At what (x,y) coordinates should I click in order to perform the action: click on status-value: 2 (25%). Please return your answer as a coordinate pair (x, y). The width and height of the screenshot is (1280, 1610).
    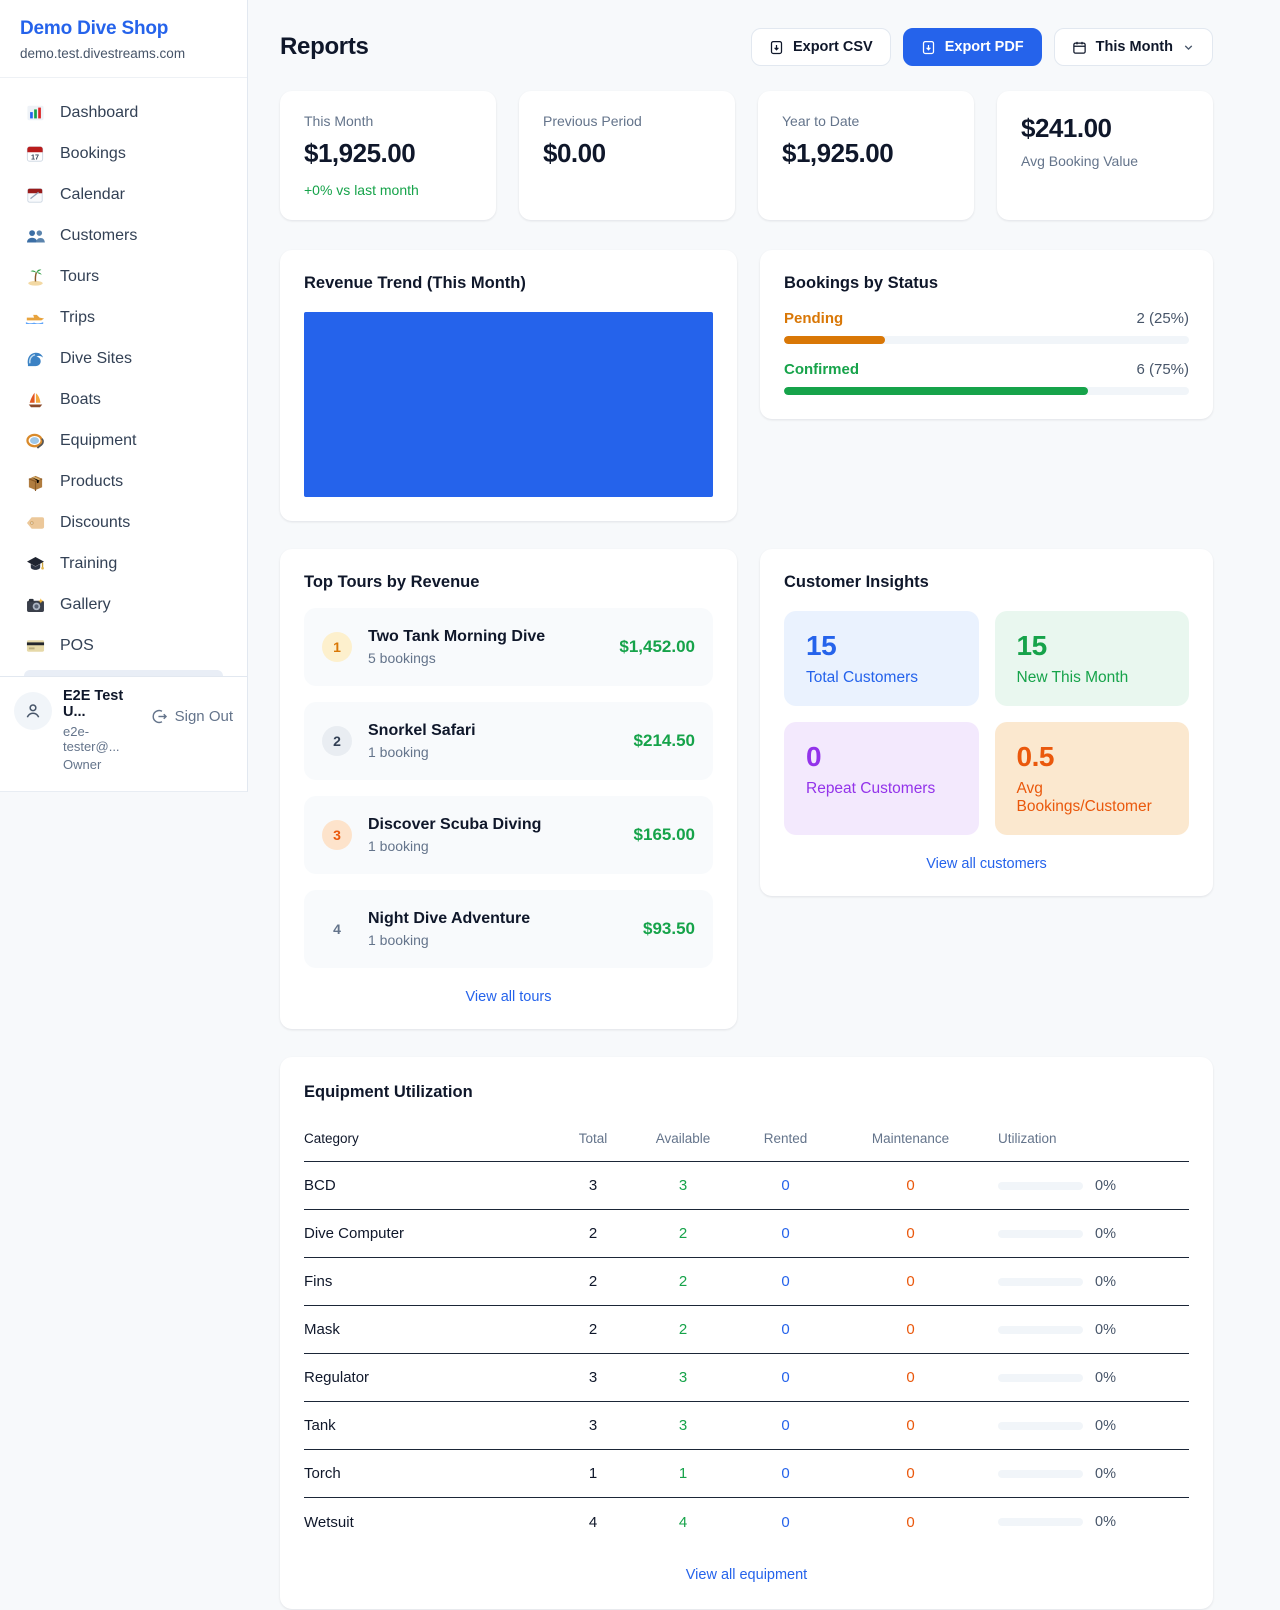
    Looking at the image, I should click on (1162, 318).